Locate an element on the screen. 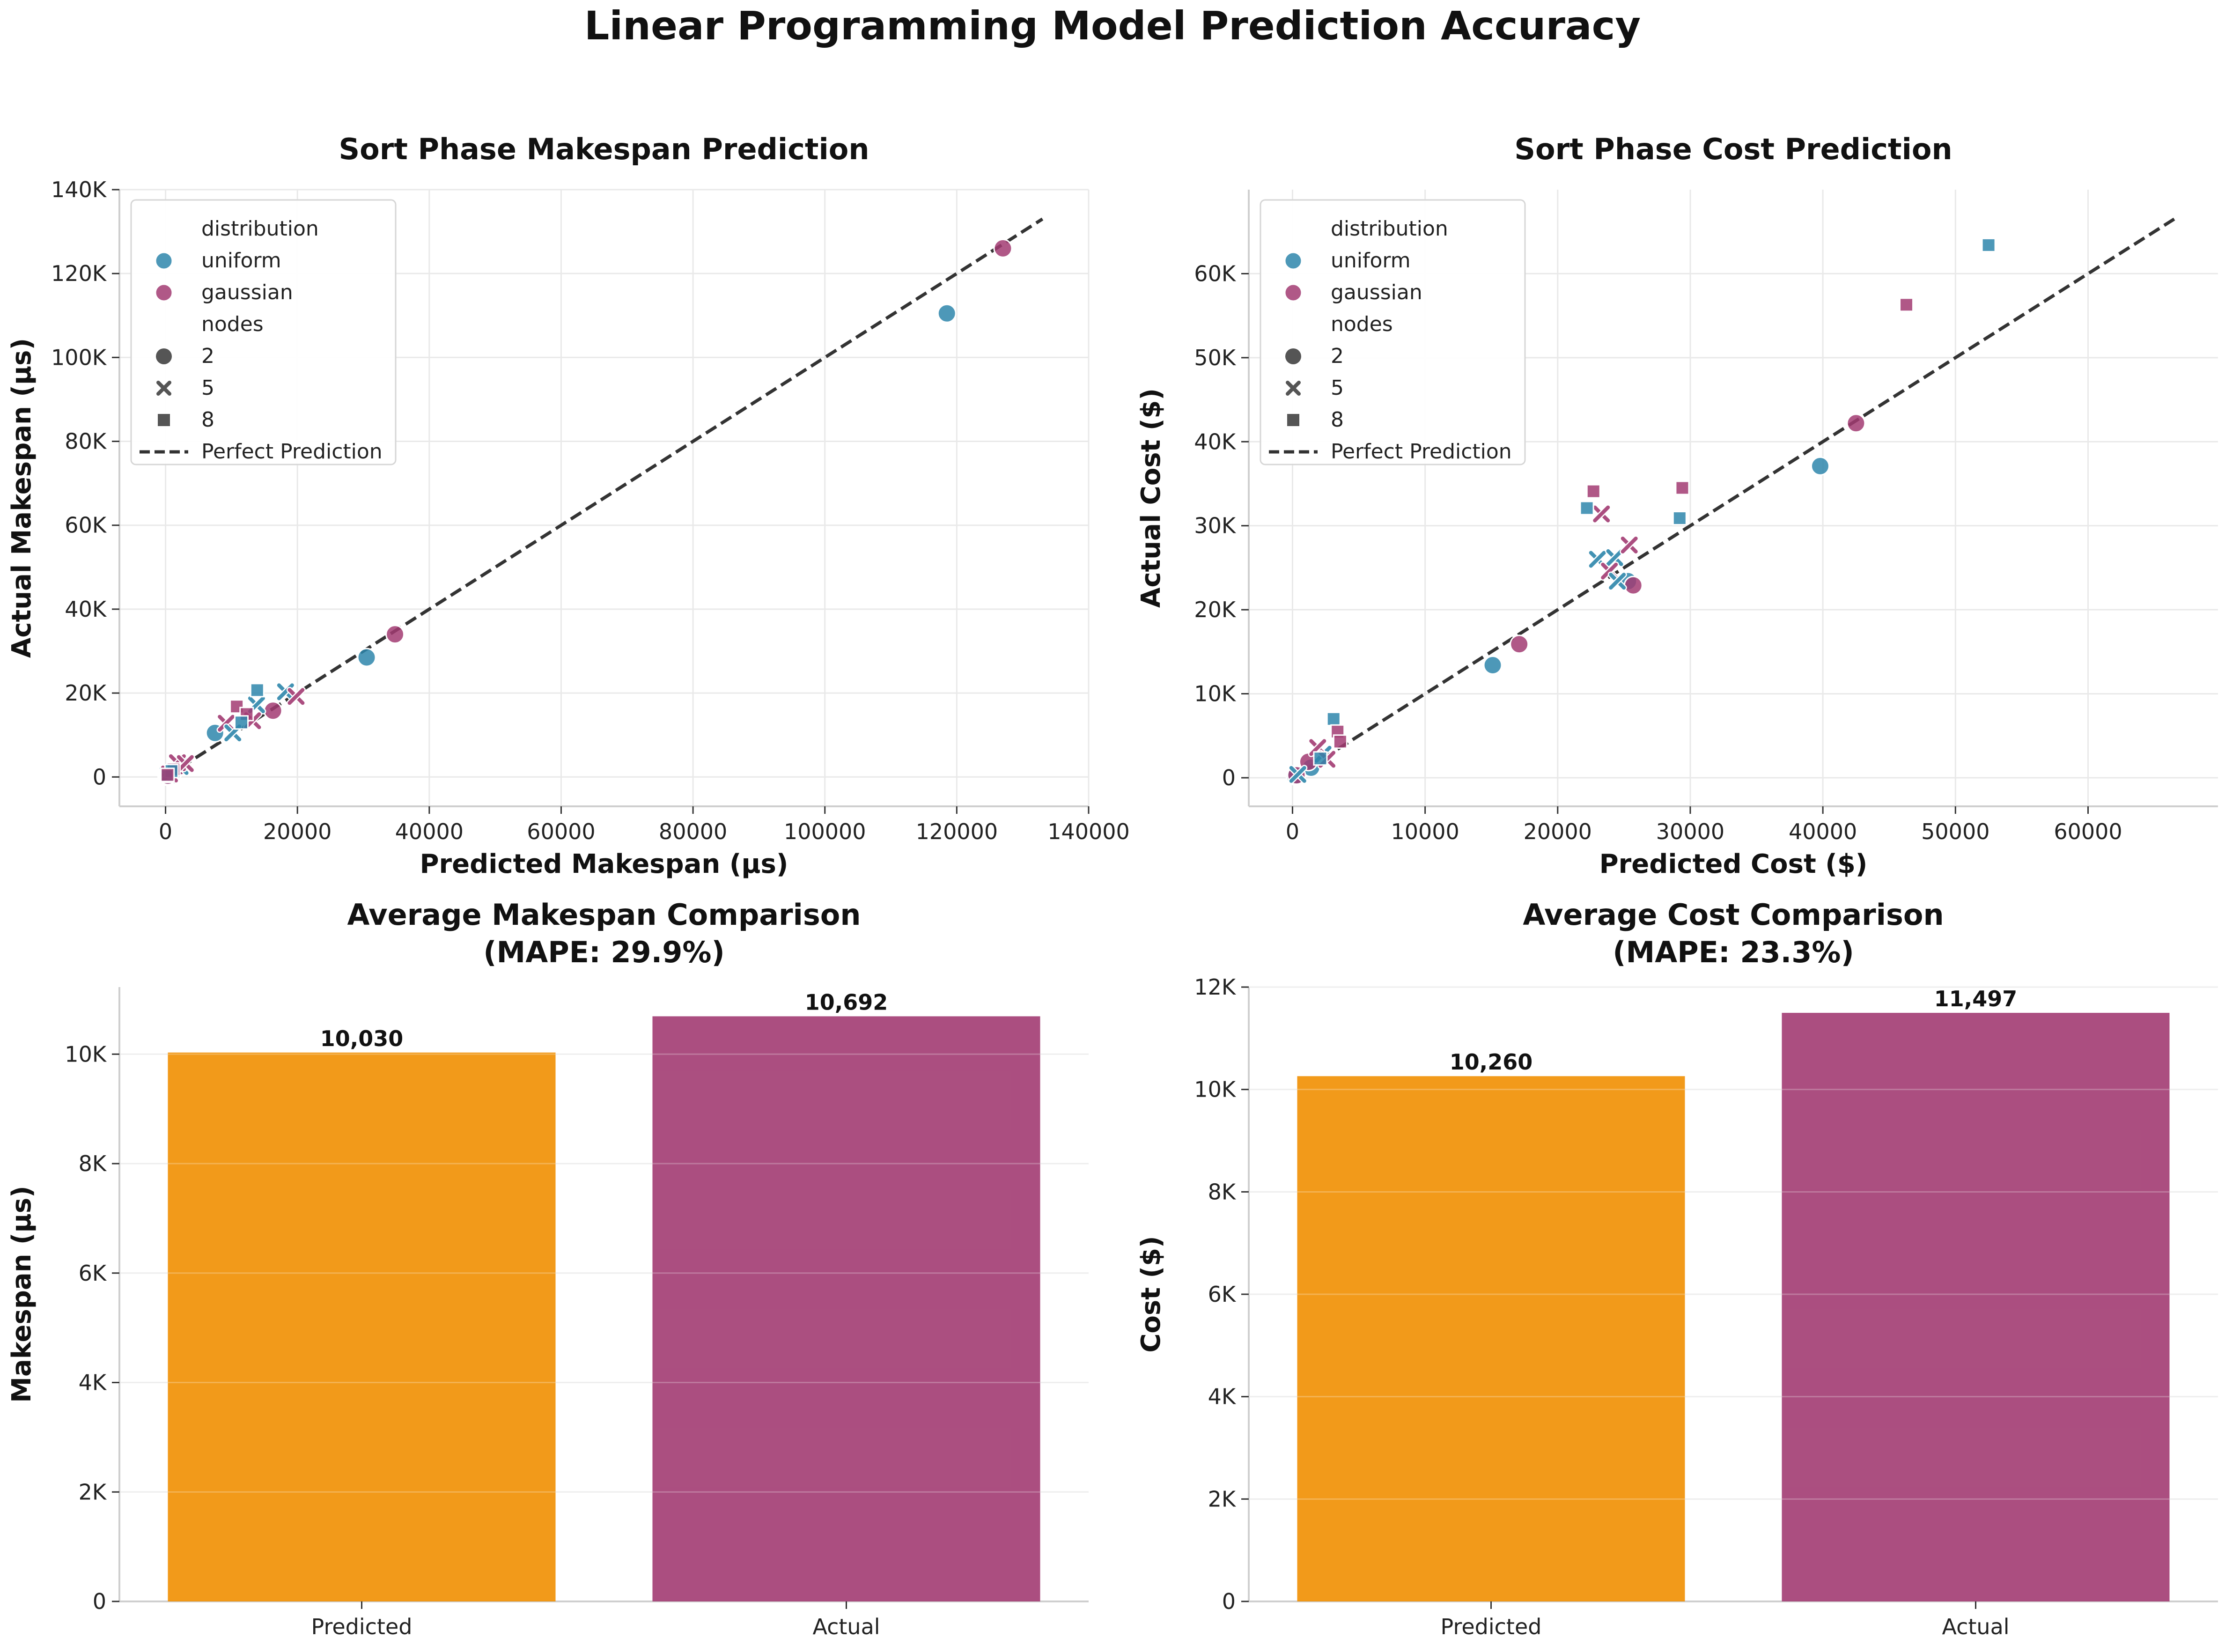 This screenshot has height=1652, width=2225. y-tick-label: 50K is located at coordinates (1215, 357).